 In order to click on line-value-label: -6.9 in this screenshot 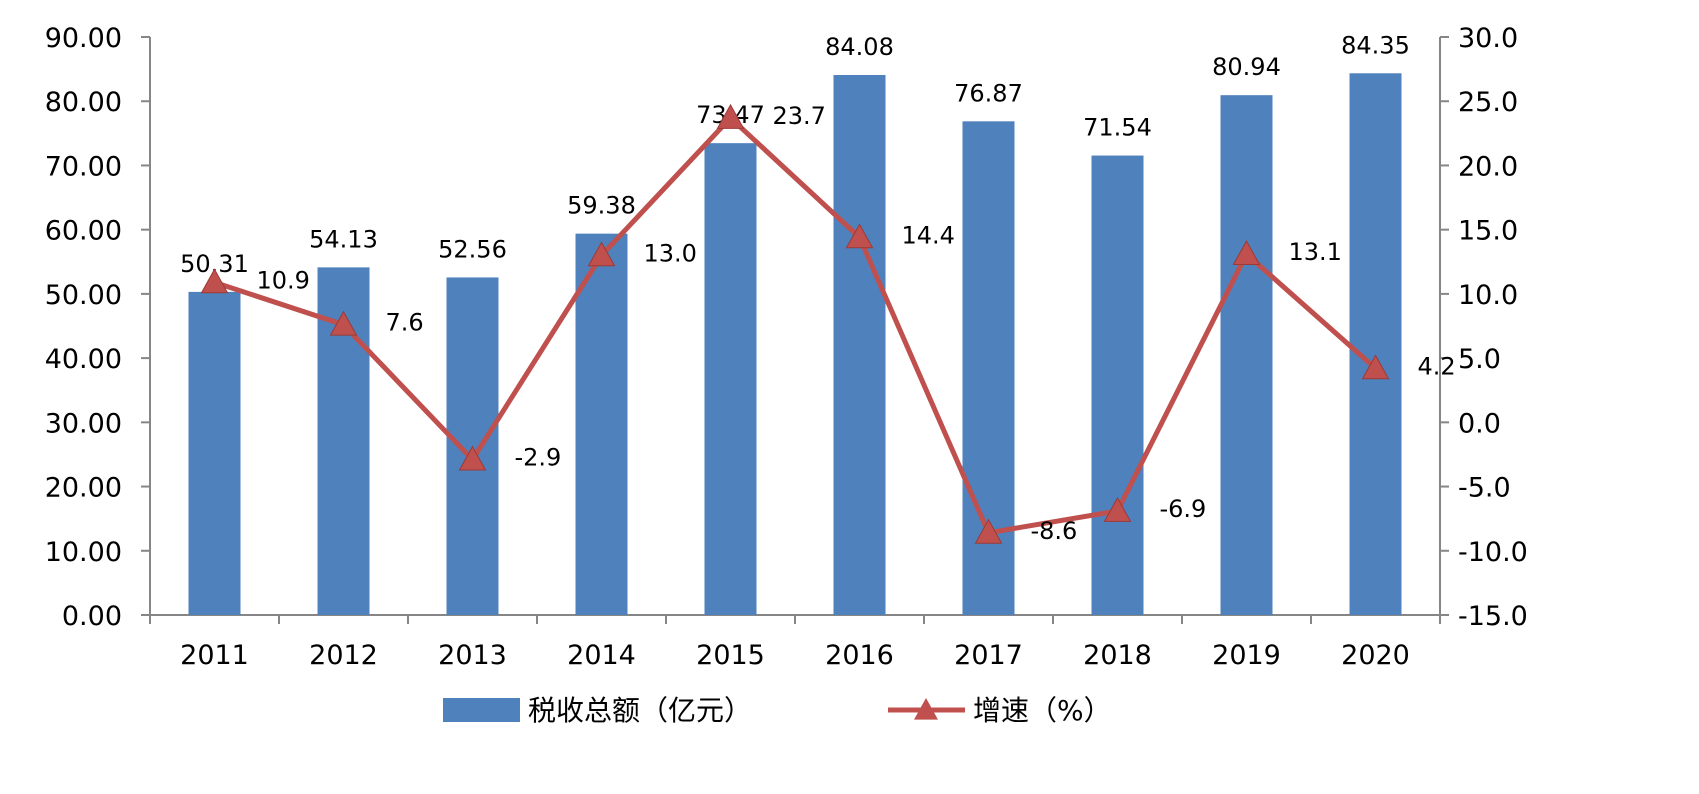, I will do `click(1183, 509)`.